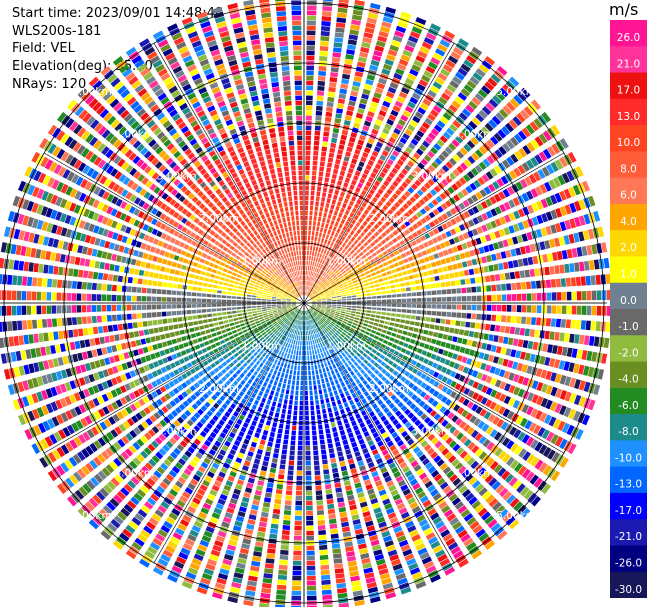  What do you see at coordinates (628, 169) in the screenshot?
I see `colorbar-tick-label: 8.0` at bounding box center [628, 169].